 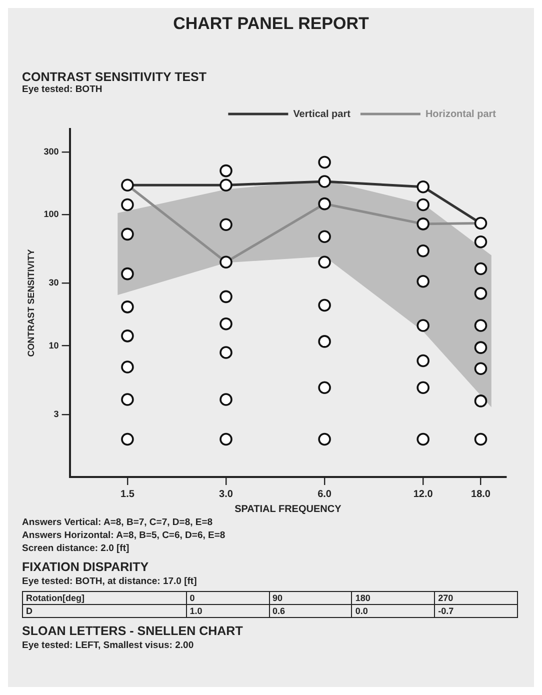 I want to click on y-tick-label: 10, so click(x=53, y=345).